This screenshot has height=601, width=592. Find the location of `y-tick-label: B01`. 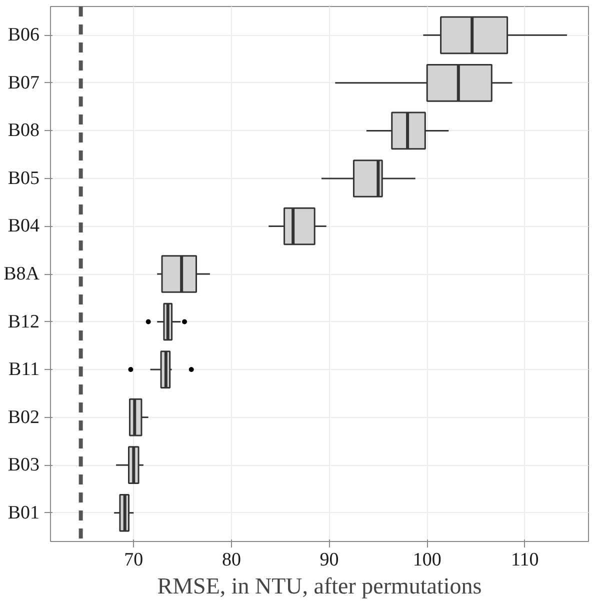

y-tick-label: B01 is located at coordinates (24, 513).